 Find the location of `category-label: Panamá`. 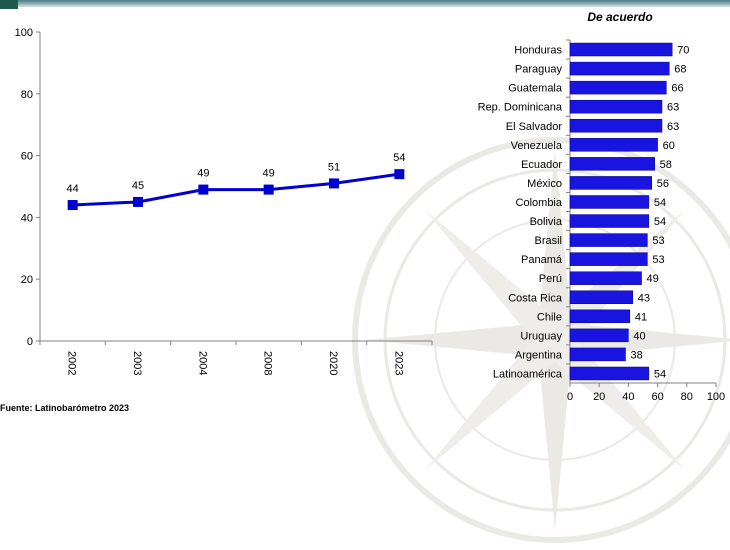

category-label: Panamá is located at coordinates (542, 260).